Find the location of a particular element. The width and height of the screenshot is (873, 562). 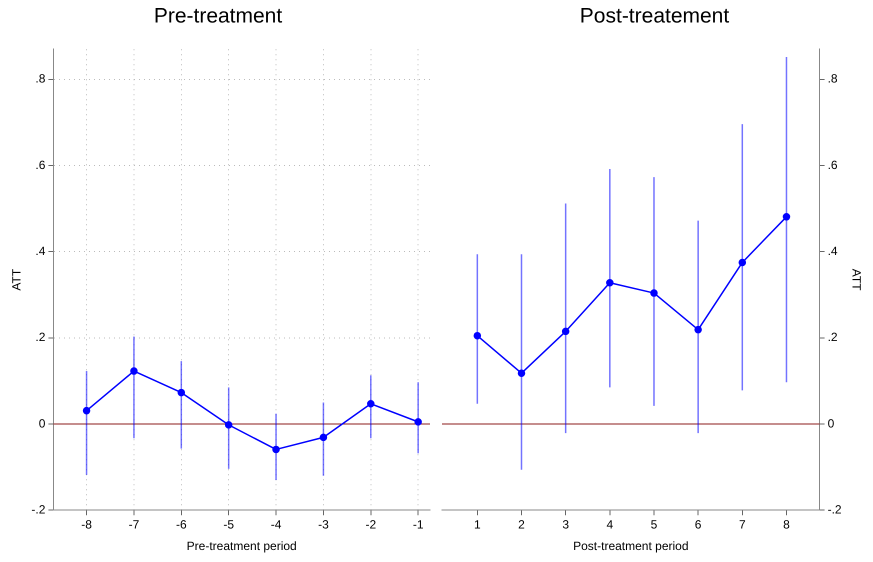

y2-tick-label: .6 is located at coordinates (833, 165).